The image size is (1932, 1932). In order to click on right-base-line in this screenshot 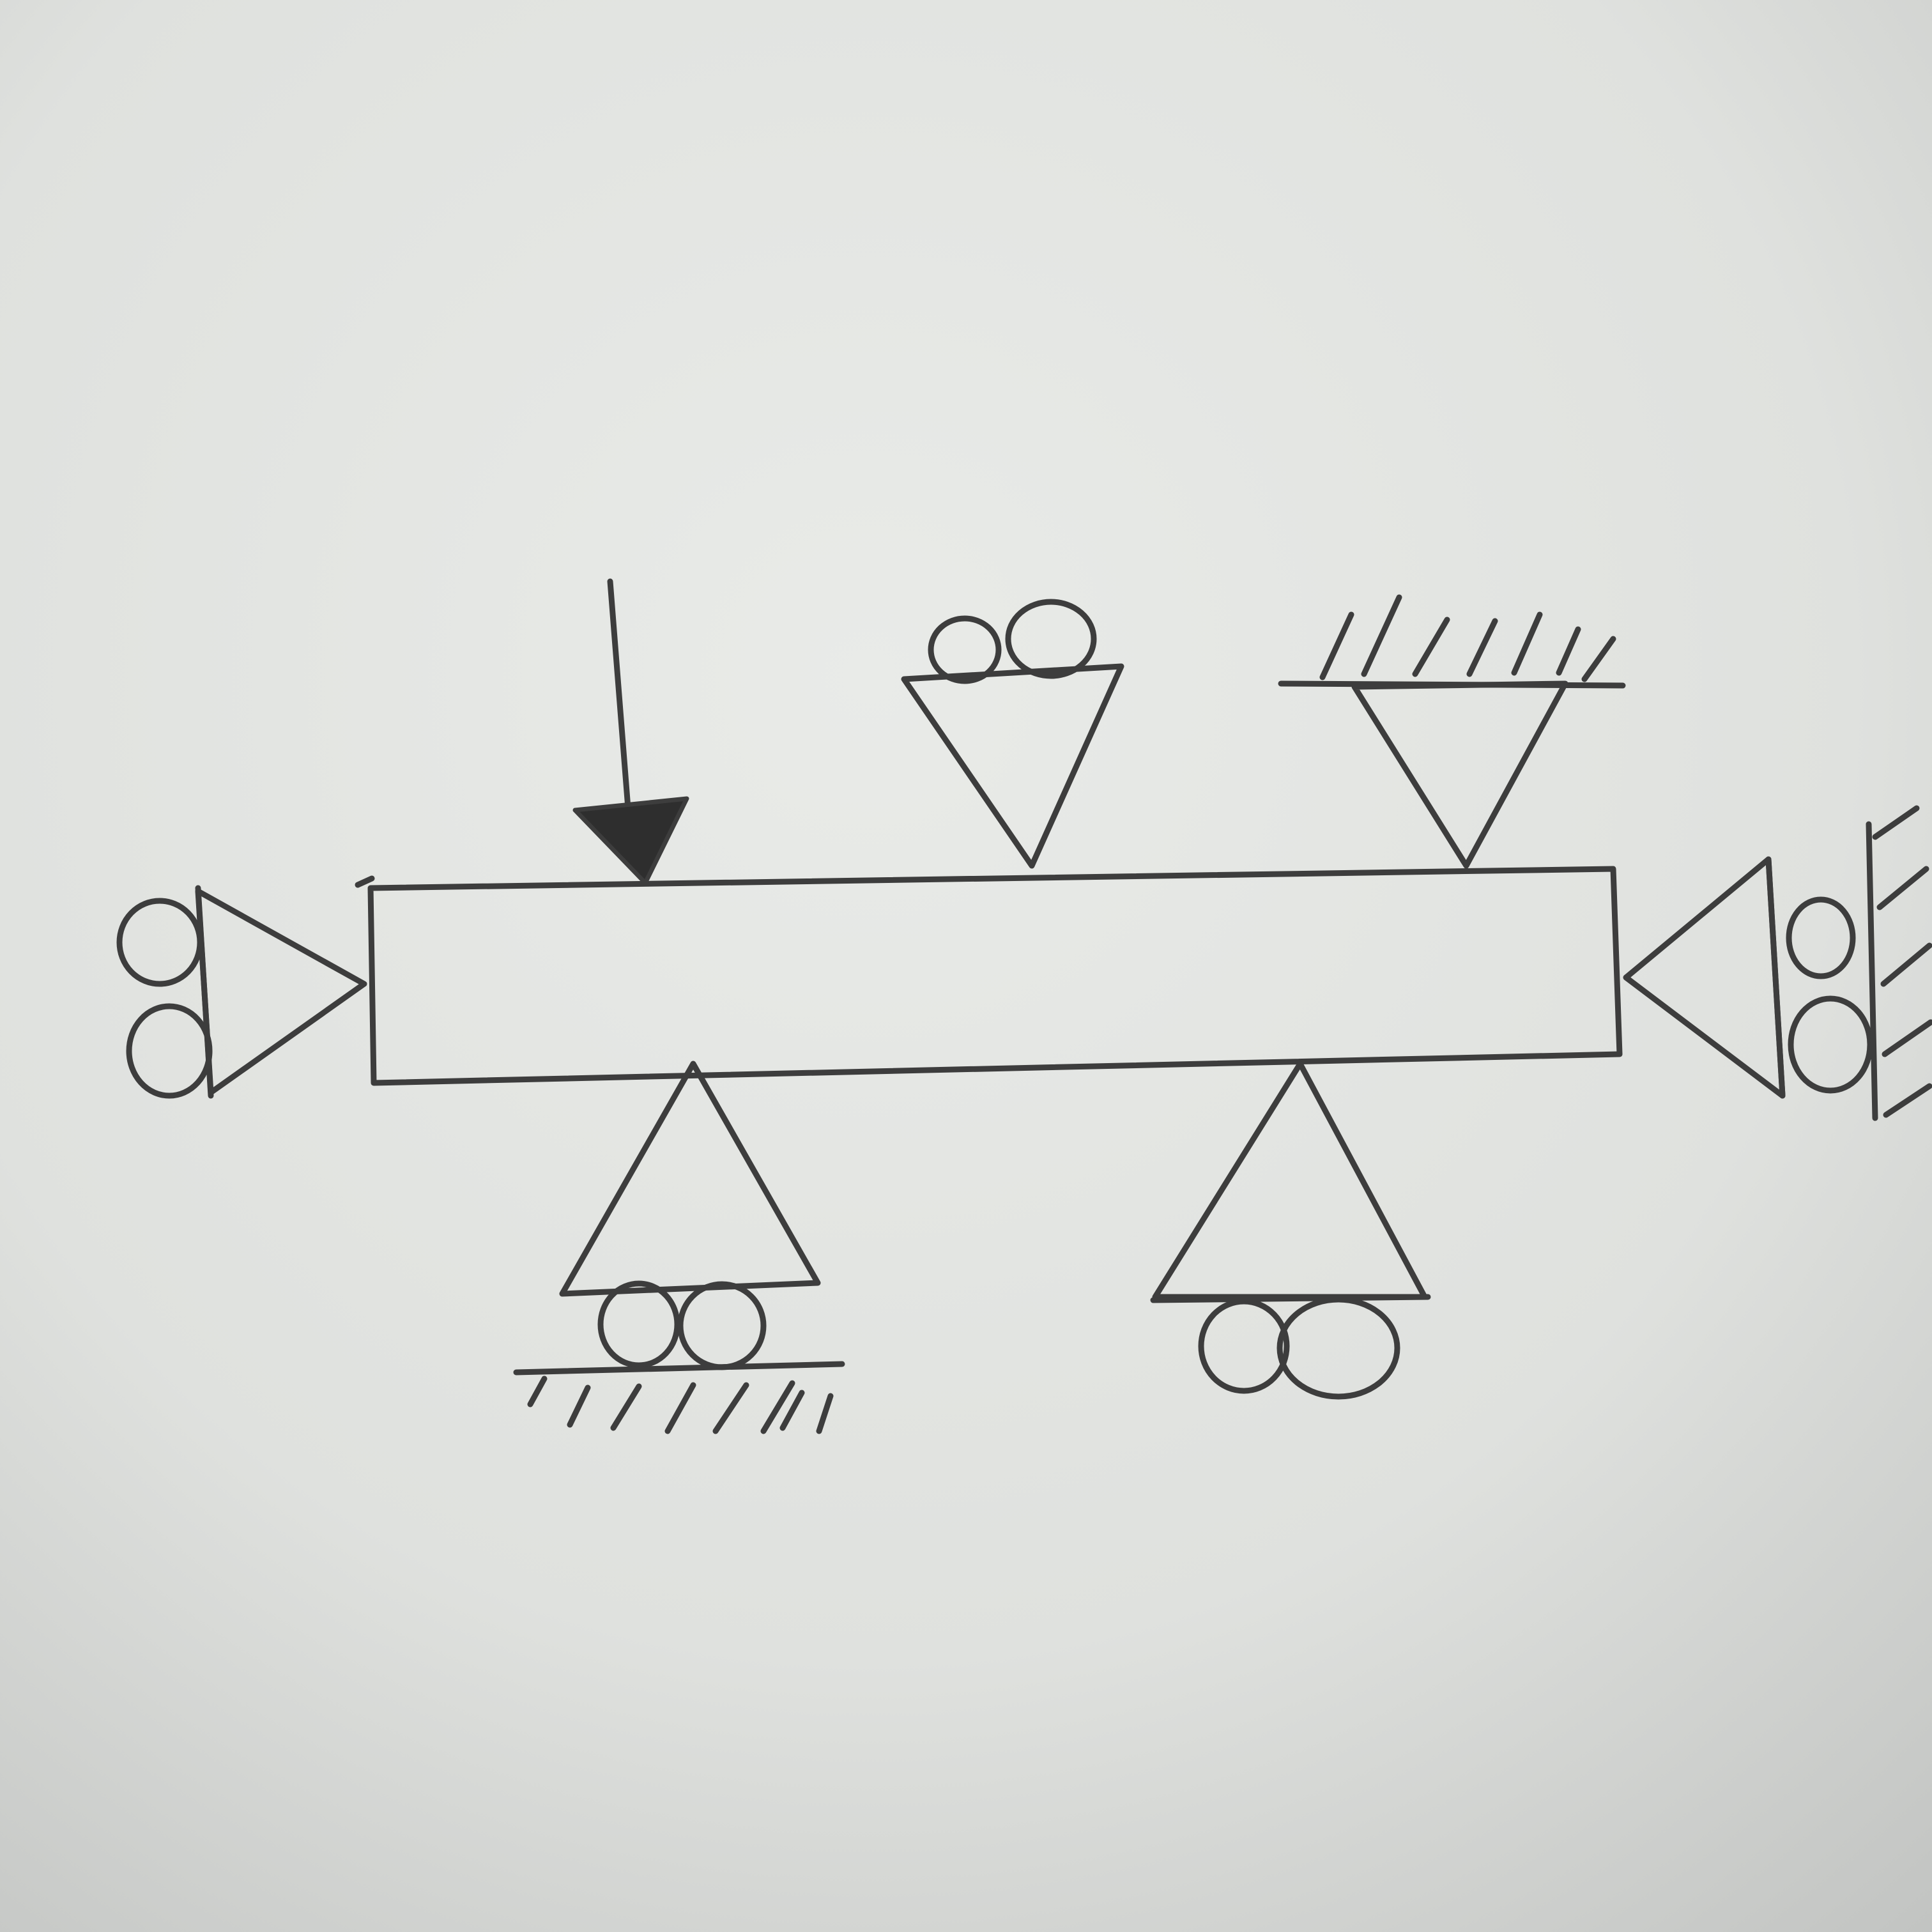, I will do `click(1775, 977)`.